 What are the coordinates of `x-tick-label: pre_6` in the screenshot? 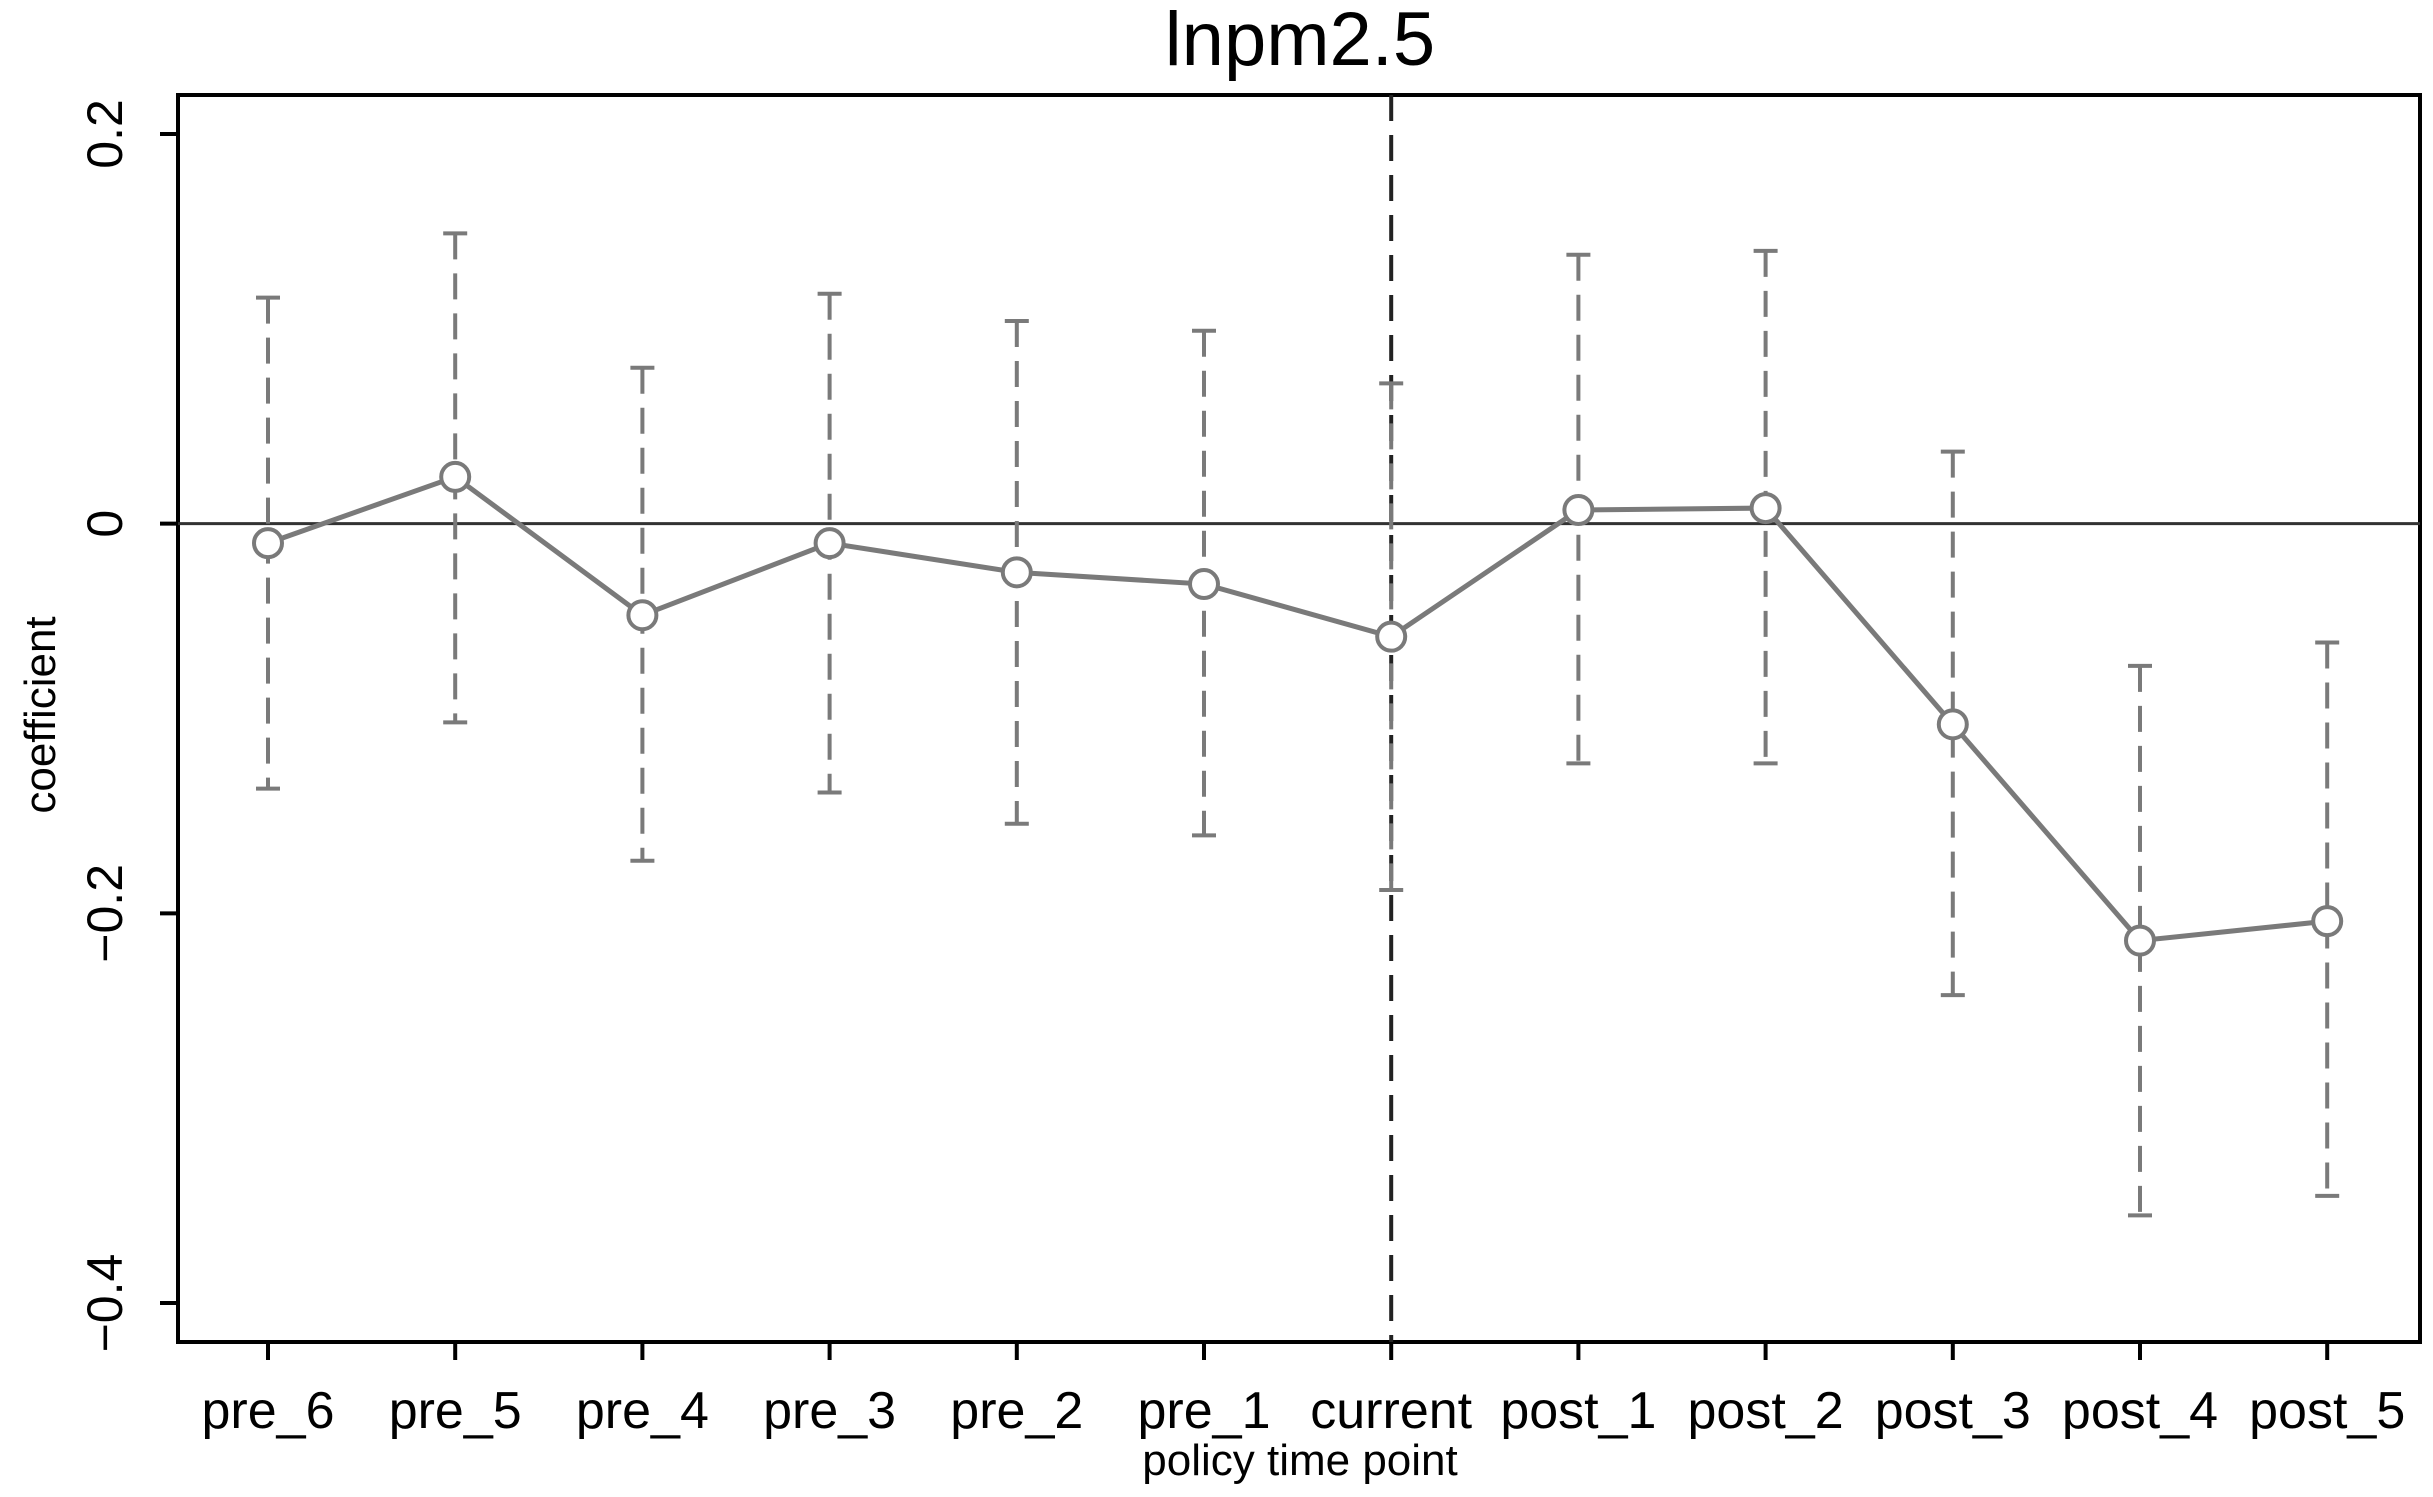 It's located at (268, 1411).